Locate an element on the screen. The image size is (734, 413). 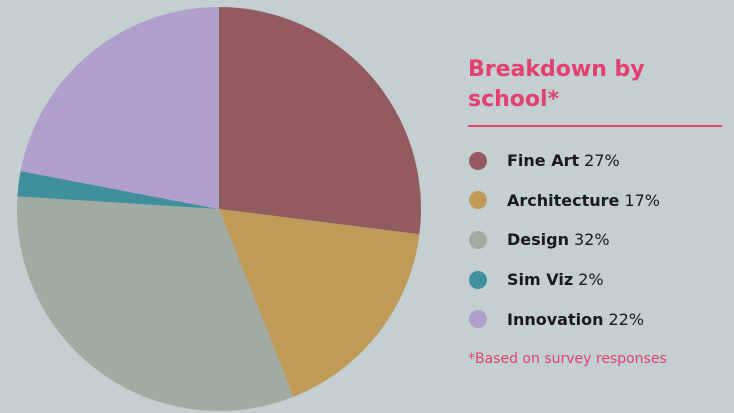
legend-item: Sim Viz 2% is located at coordinates (596, 280).